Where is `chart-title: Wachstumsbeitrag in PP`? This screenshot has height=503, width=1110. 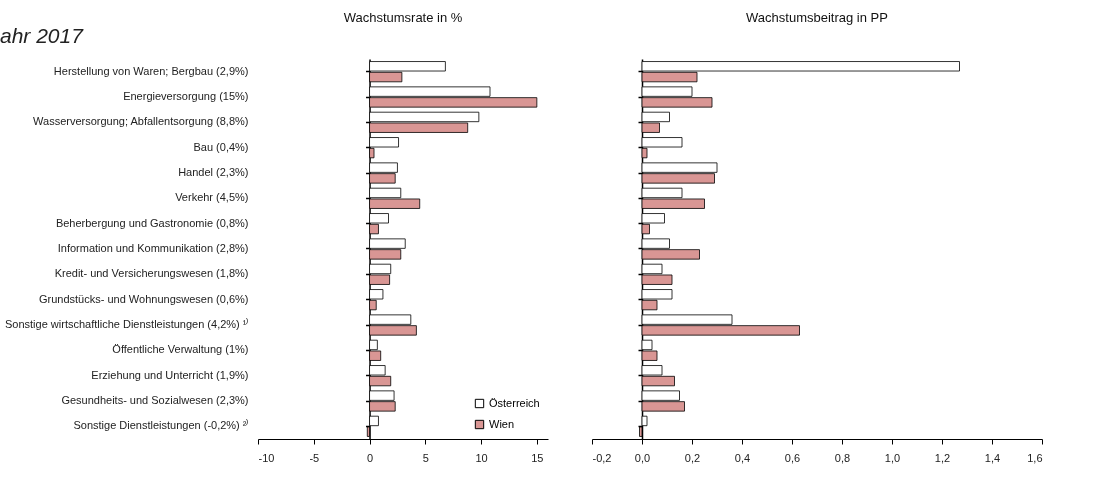 chart-title: Wachstumsbeitrag in PP is located at coordinates (817, 17).